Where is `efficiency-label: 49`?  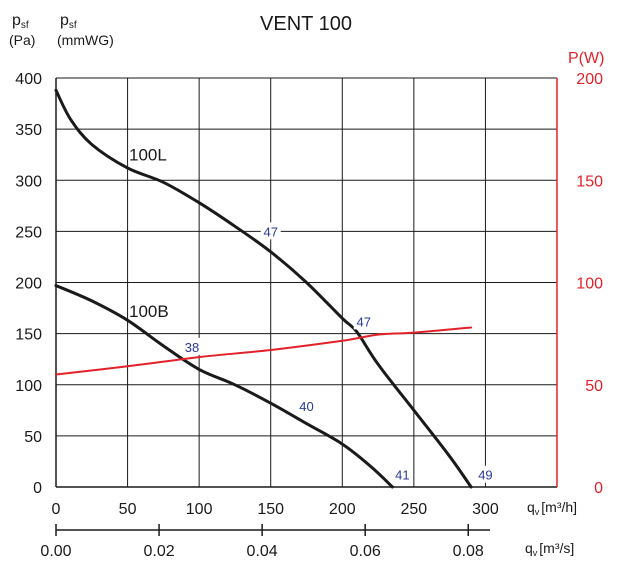 efficiency-label: 49 is located at coordinates (485, 475).